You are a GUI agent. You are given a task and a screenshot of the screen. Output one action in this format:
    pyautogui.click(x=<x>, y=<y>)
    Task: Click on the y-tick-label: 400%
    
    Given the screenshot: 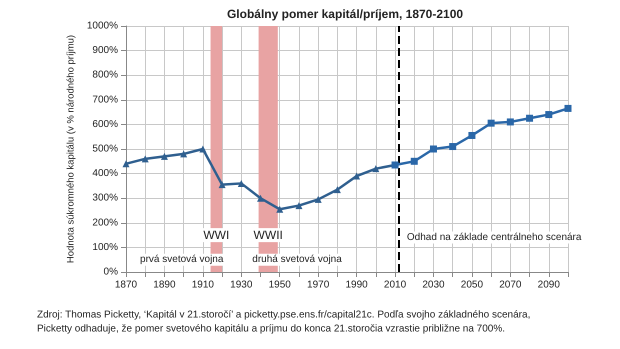 What is the action you would take?
    pyautogui.click(x=105, y=174)
    